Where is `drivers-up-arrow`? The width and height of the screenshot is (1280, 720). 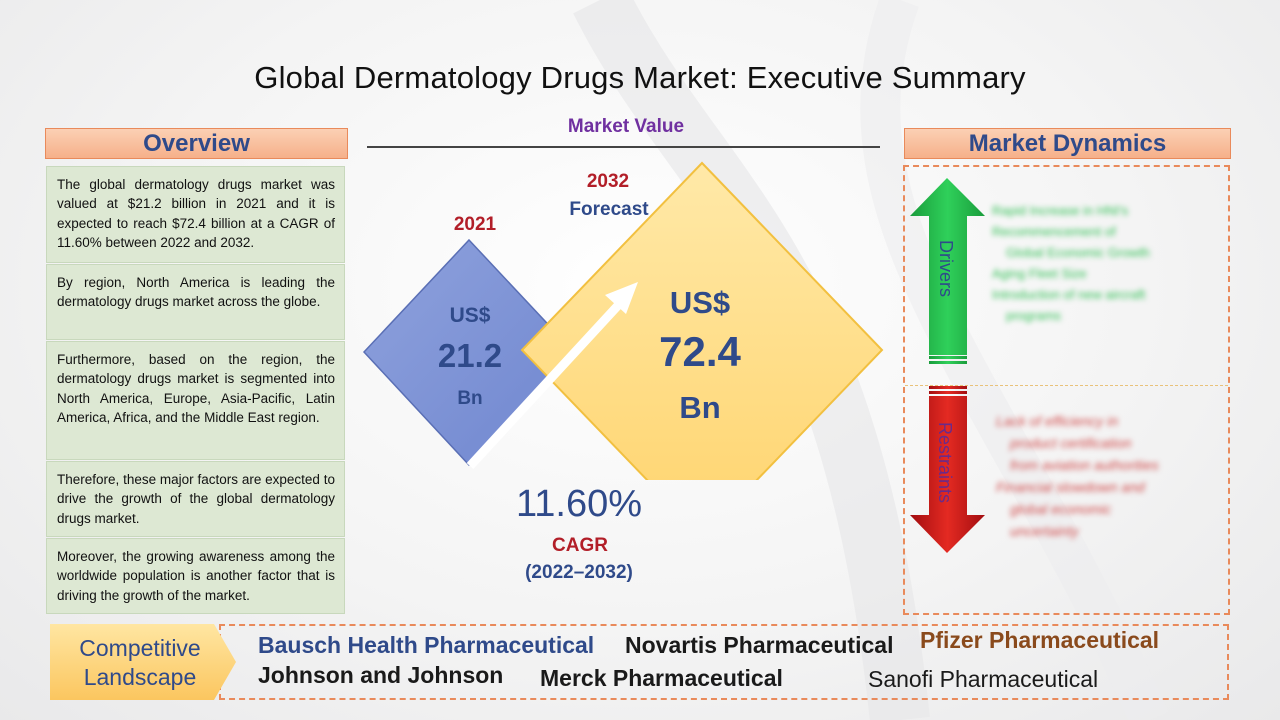 drivers-up-arrow is located at coordinates (947, 271).